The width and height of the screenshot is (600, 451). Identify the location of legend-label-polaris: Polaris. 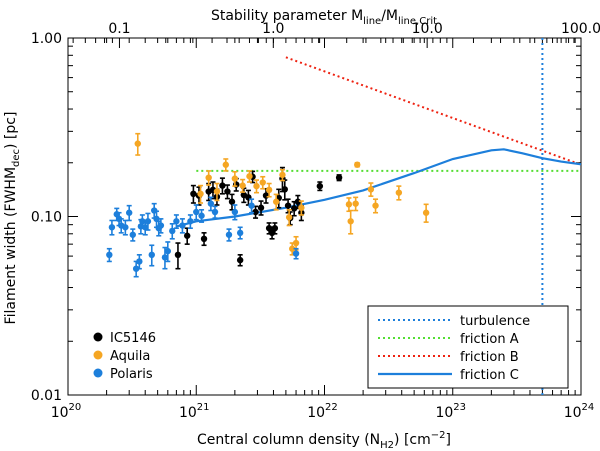
(131, 374).